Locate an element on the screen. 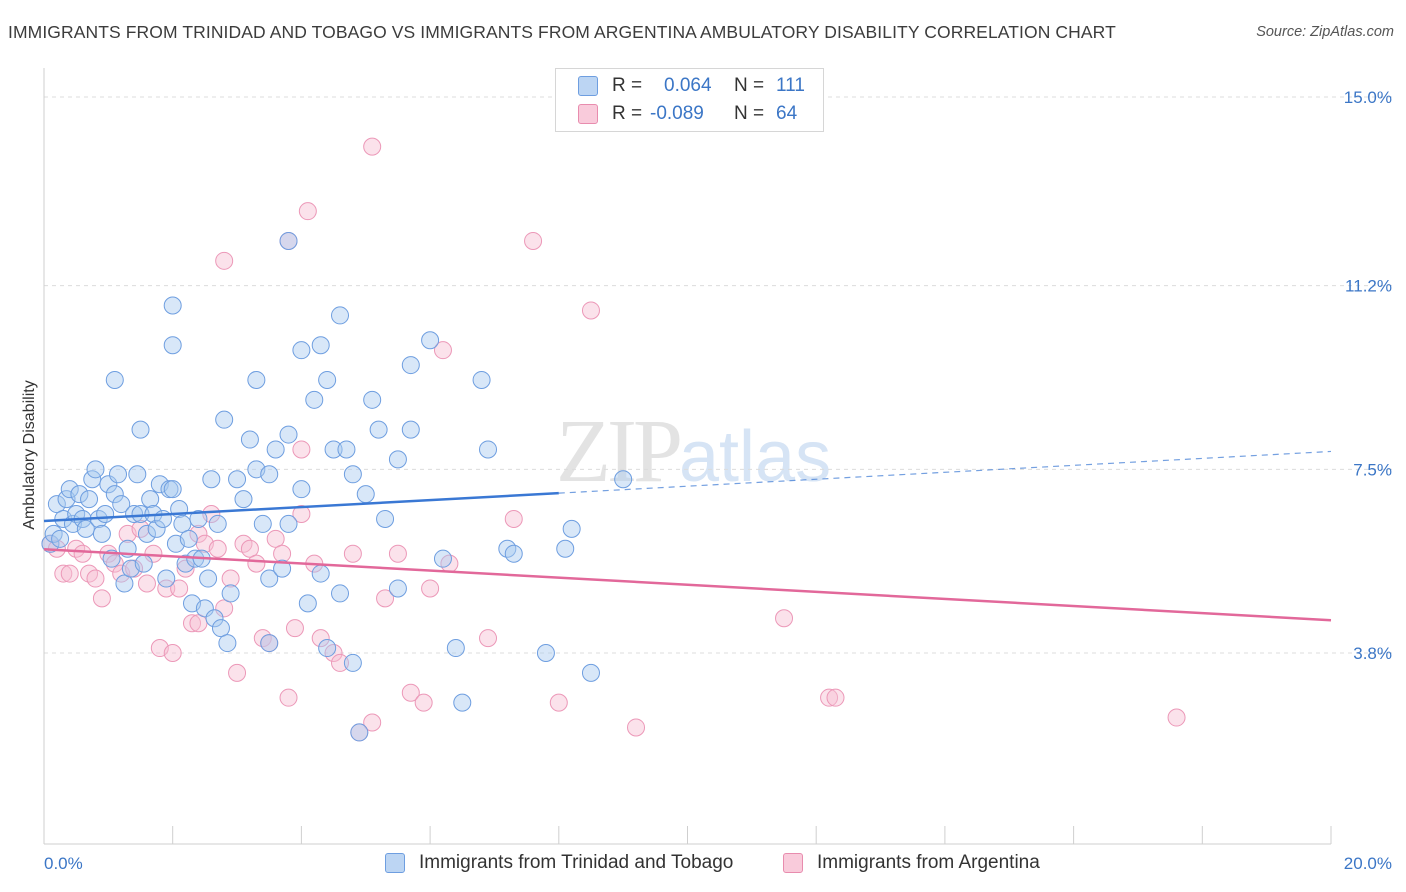 The width and height of the screenshot is (1406, 892). legend-r-label: R = is located at coordinates (627, 113).